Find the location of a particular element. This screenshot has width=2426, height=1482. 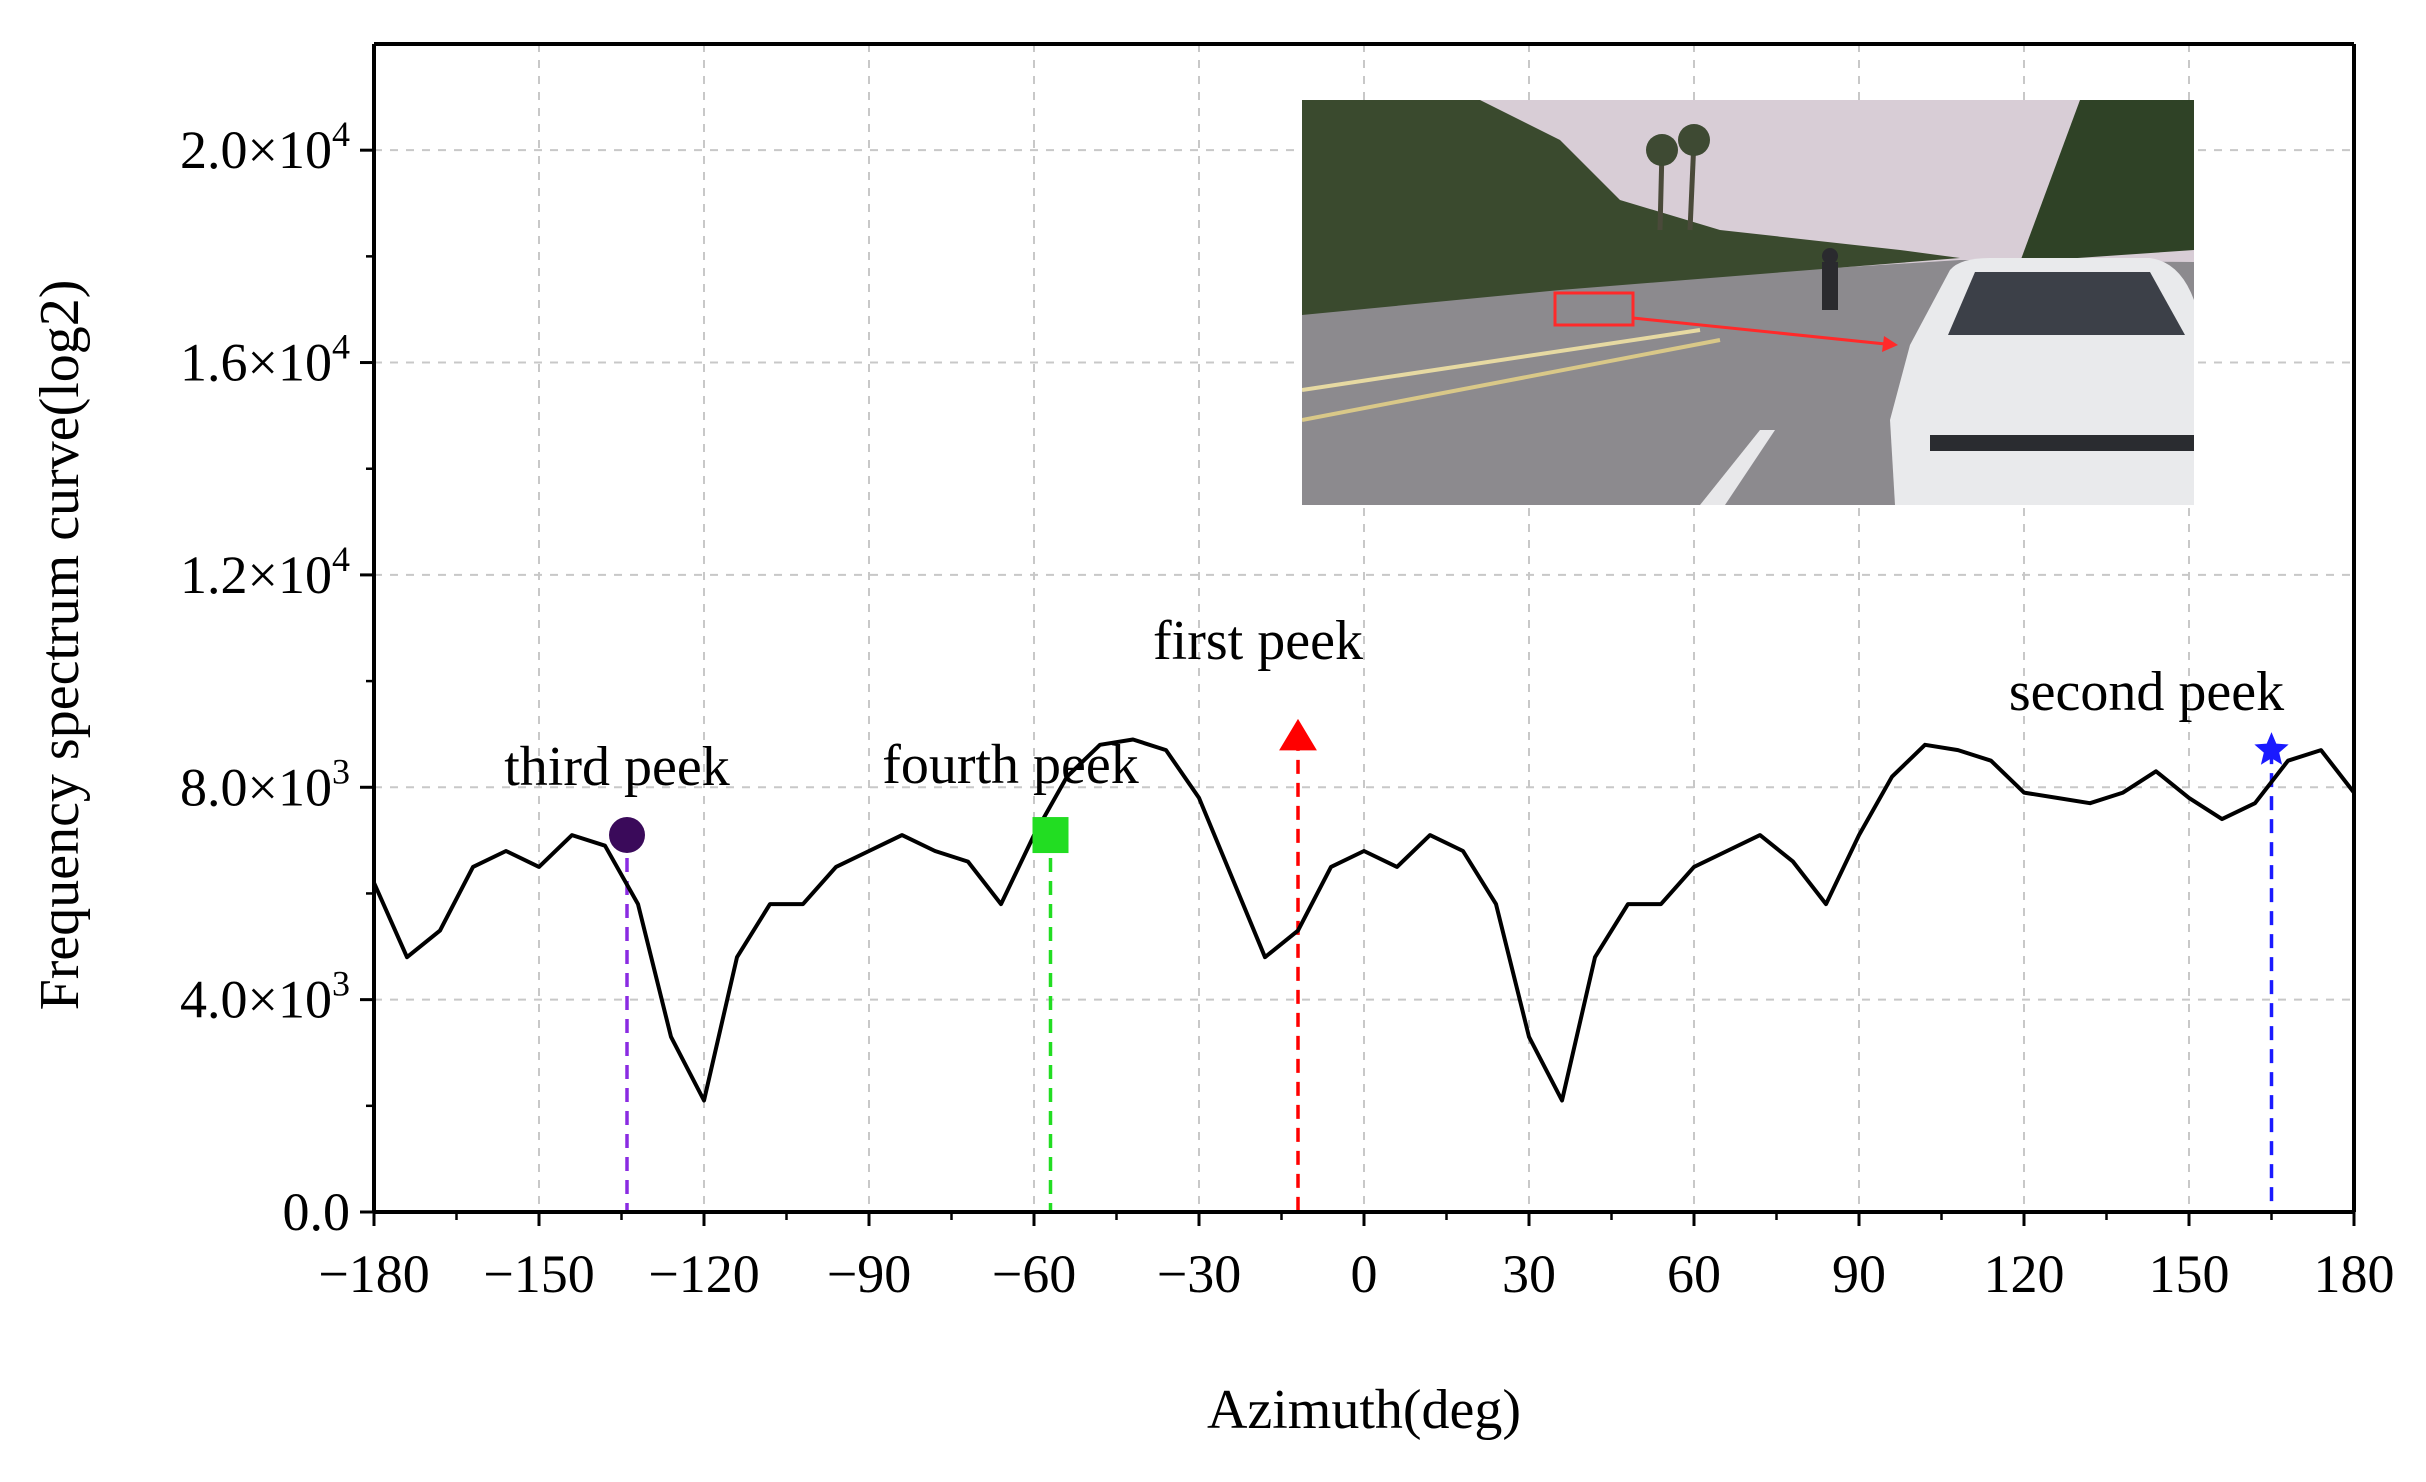

inset-car-windshield is located at coordinates (2066, 303).